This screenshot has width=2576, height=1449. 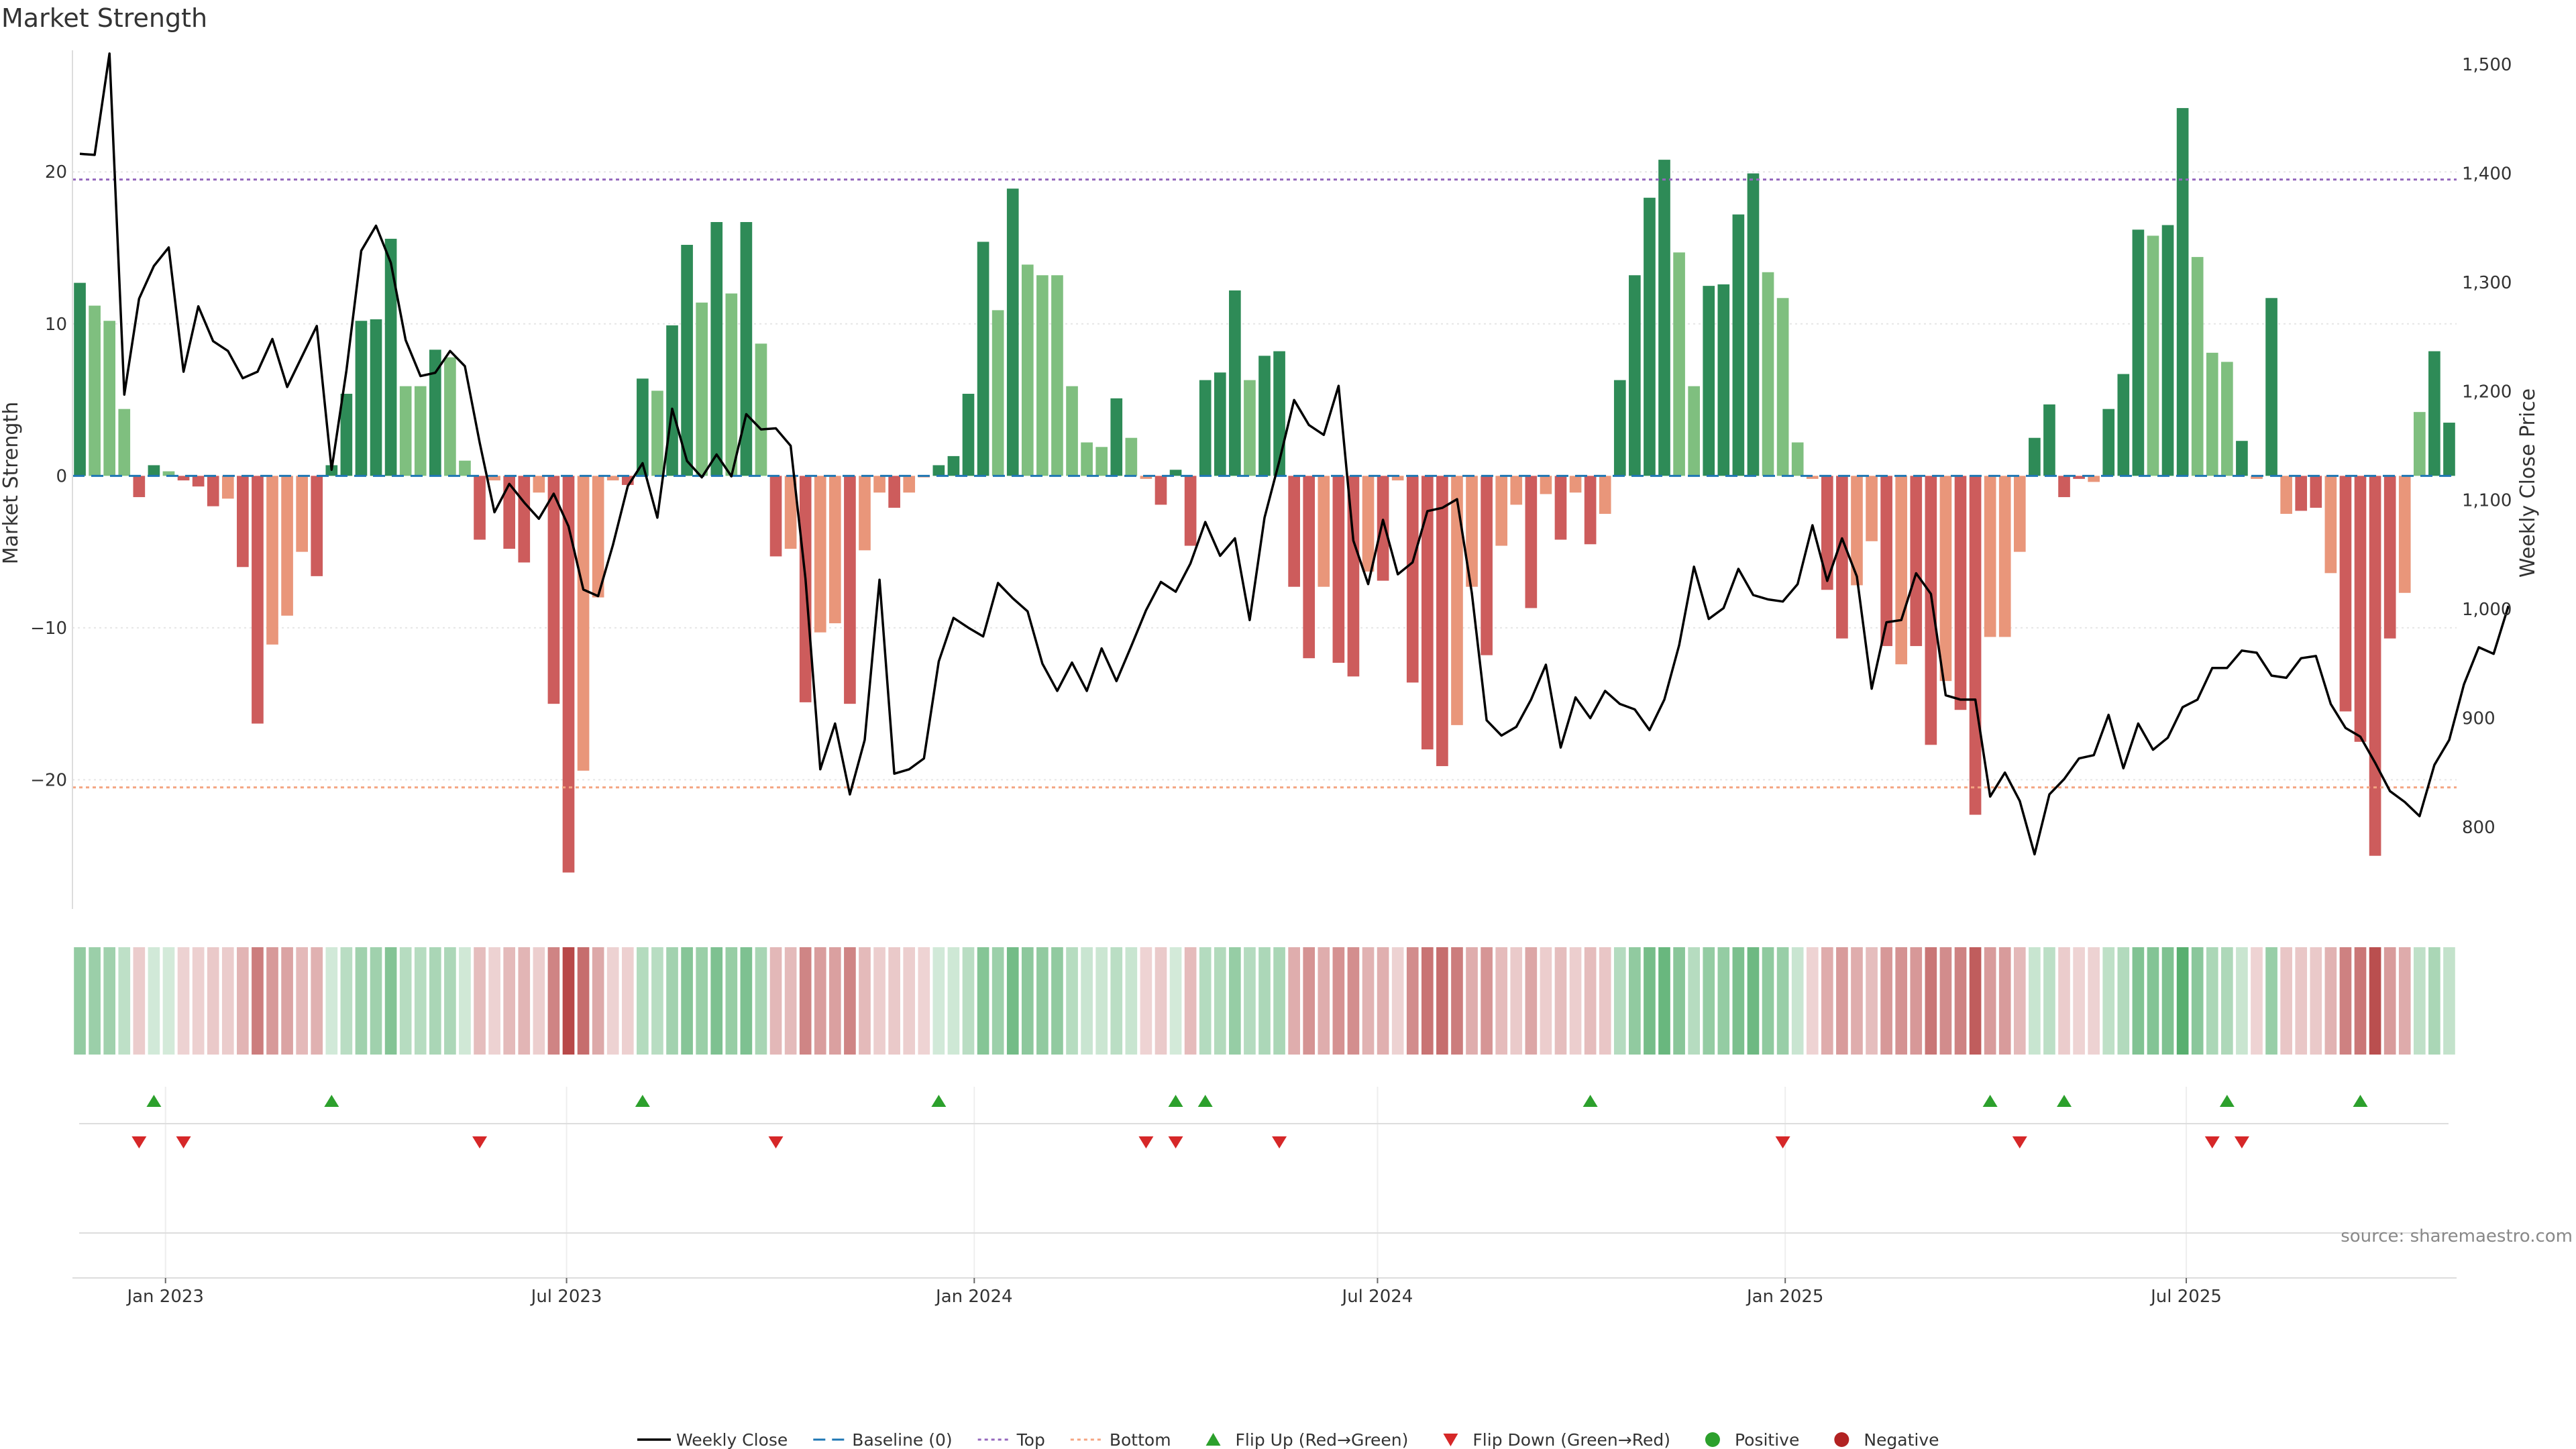 What do you see at coordinates (61, 476) in the screenshot?
I see `y-tick-label: 0` at bounding box center [61, 476].